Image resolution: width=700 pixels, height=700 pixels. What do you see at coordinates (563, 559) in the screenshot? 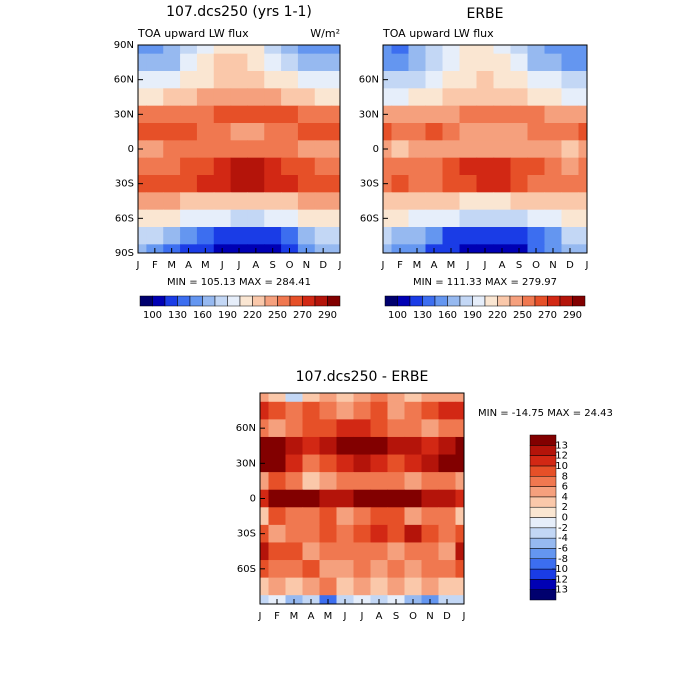
I see `colorbar-label: -8` at bounding box center [563, 559].